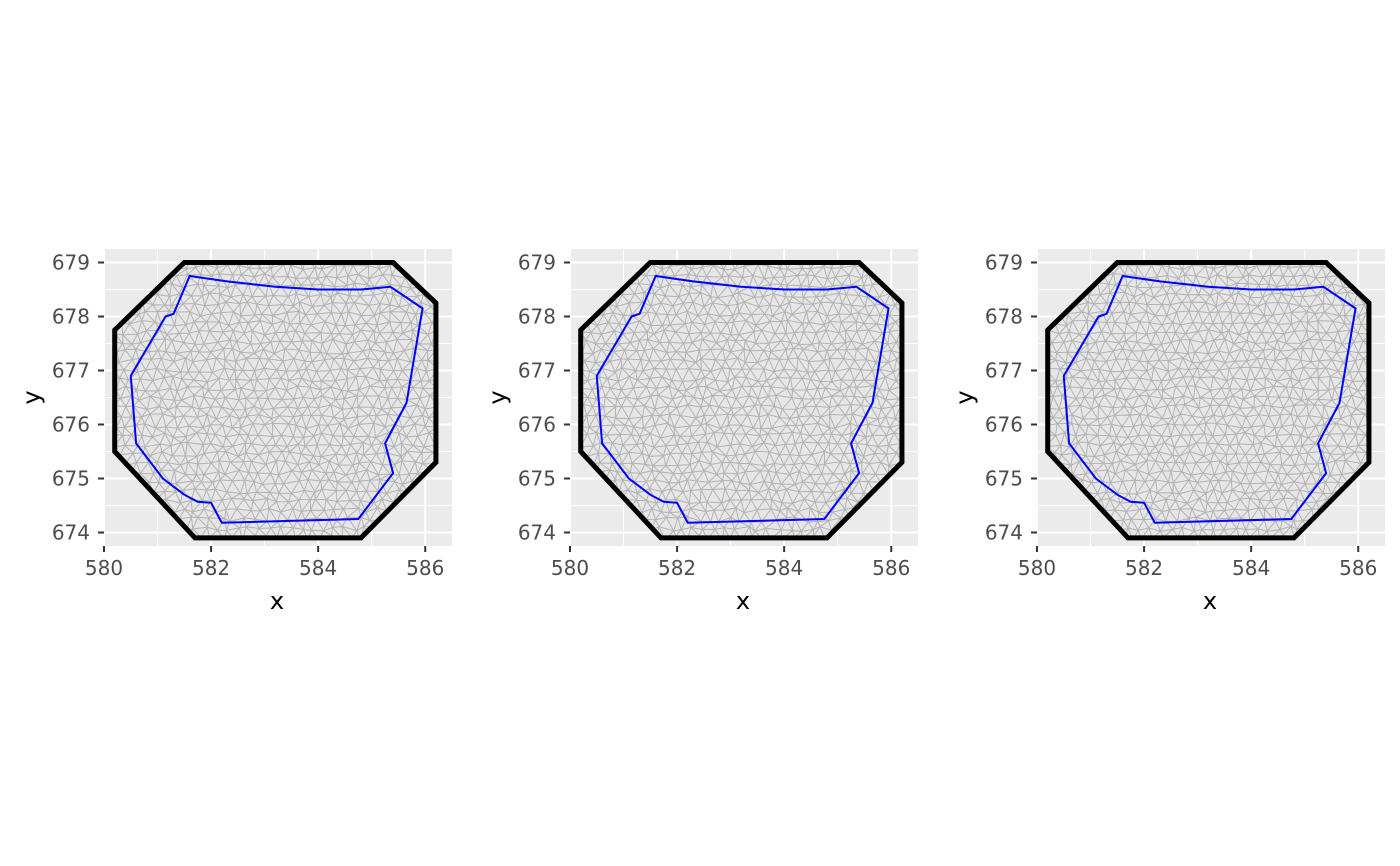 This screenshot has height=866, width=1400. I want to click on panel-3: 580 582 584 586 674 675 676 677 678 679 x y, so click(1167, 432).